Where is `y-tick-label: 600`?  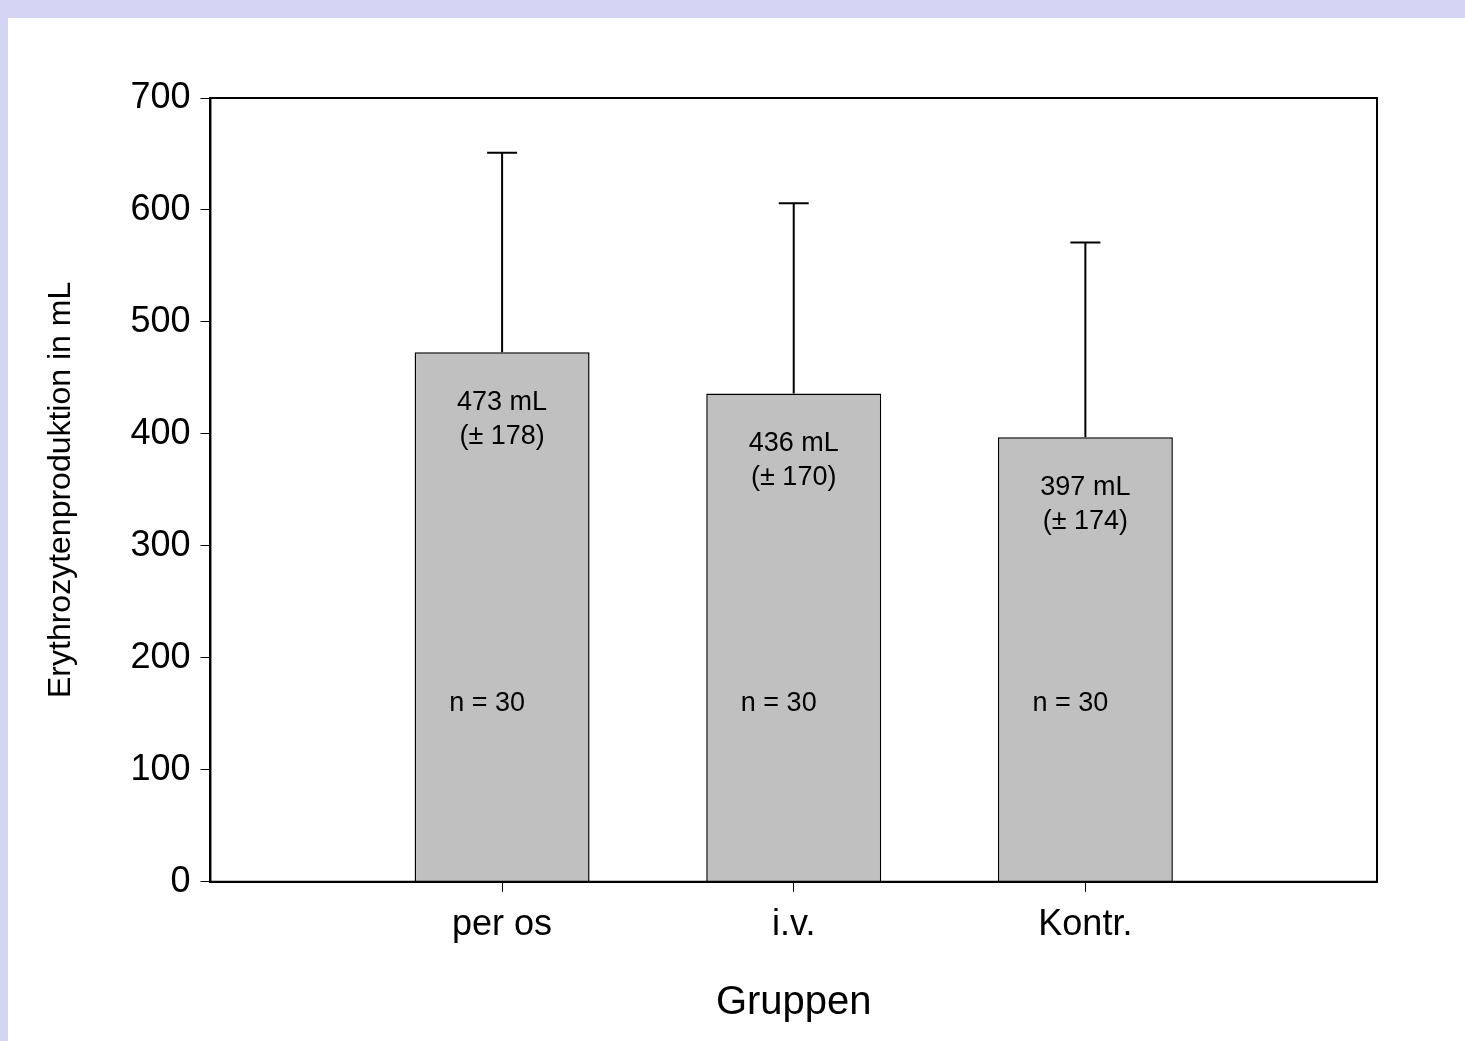
y-tick-label: 600 is located at coordinates (160, 207).